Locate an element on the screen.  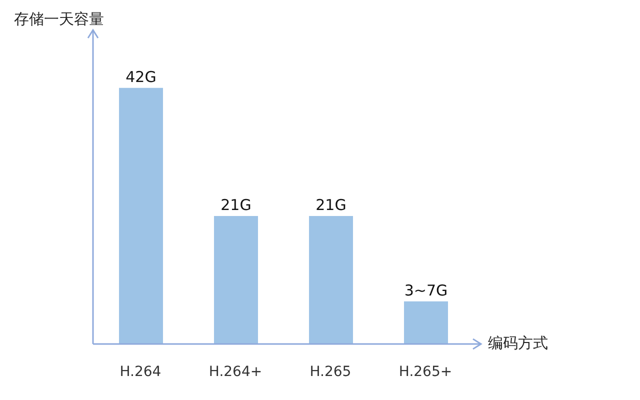
x-tick-label: H.265+ is located at coordinates (425, 372).